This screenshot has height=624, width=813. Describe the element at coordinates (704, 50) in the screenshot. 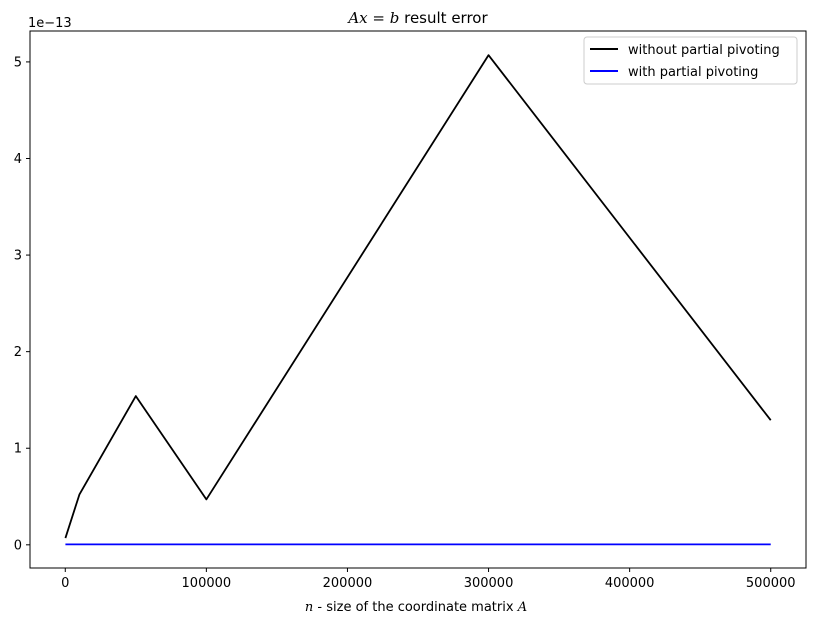

I see `legend-label-without-pivoting: without partial pivoting` at that location.